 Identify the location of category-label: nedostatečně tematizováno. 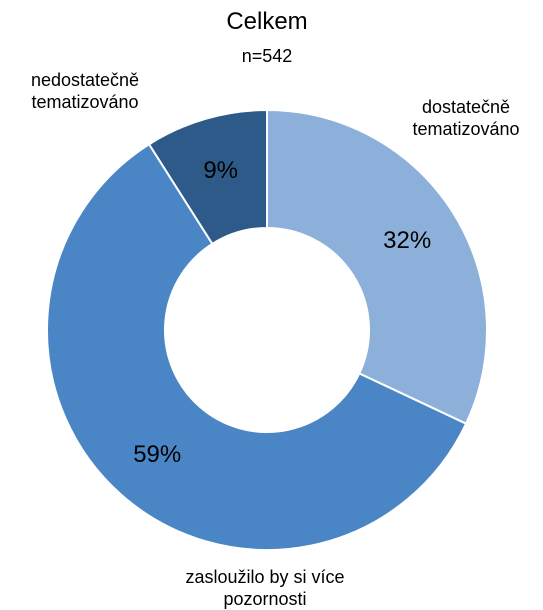
(85, 91).